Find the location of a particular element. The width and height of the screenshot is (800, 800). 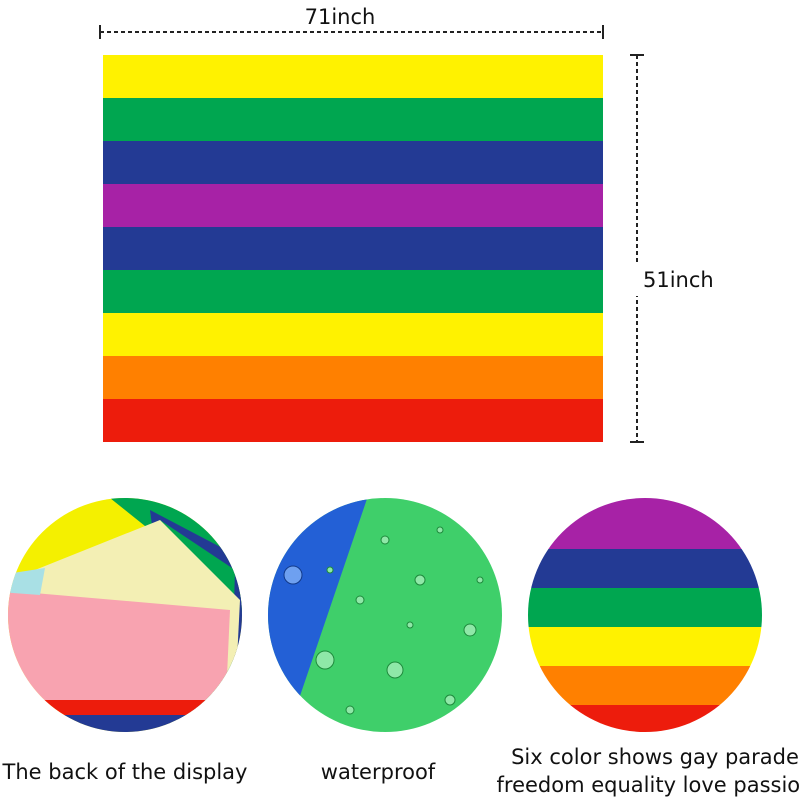

width-label: 71inch is located at coordinates (340, 17).